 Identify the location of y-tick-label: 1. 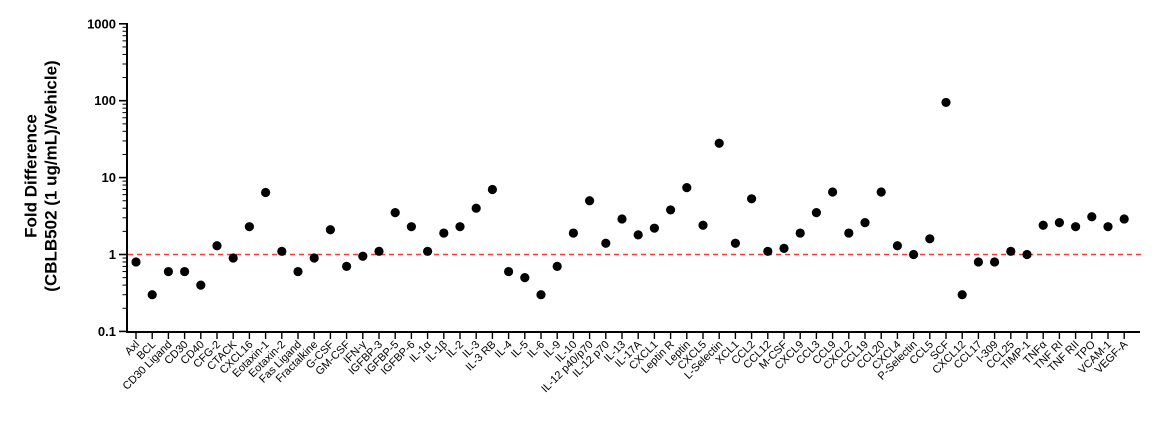
(112, 254).